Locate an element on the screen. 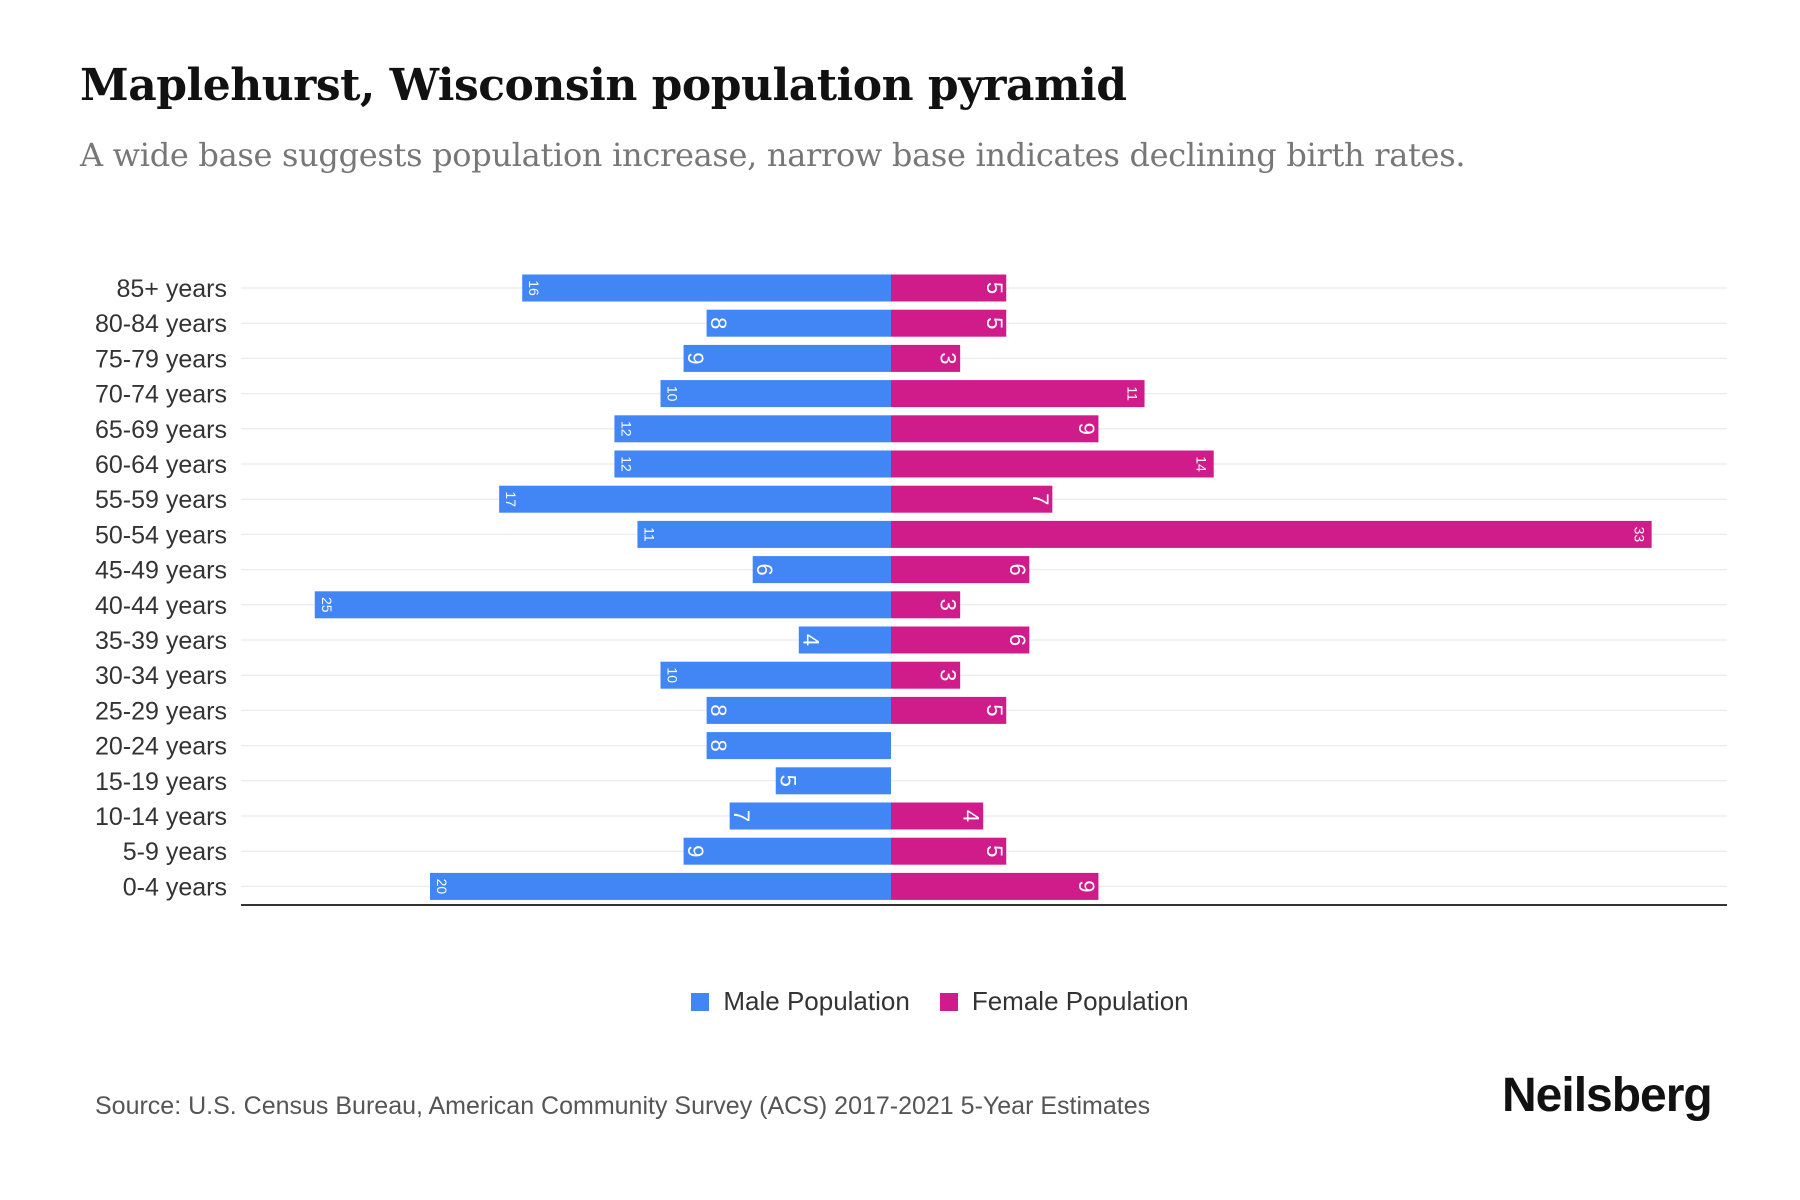 This screenshot has height=1200, width=1800. category-label: 60-64 years is located at coordinates (161, 465).